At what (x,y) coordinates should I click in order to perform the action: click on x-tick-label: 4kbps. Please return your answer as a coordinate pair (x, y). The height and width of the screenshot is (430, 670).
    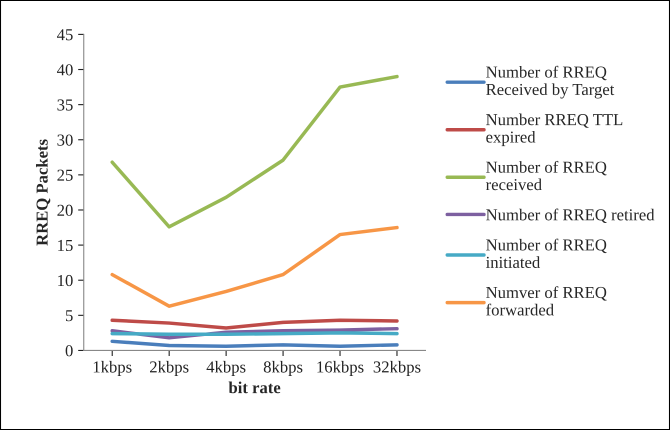
    Looking at the image, I should click on (226, 368).